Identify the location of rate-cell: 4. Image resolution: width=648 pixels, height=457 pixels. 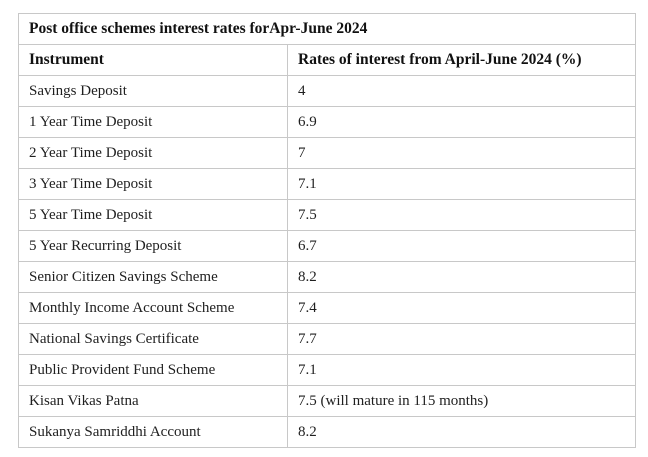
(461, 91).